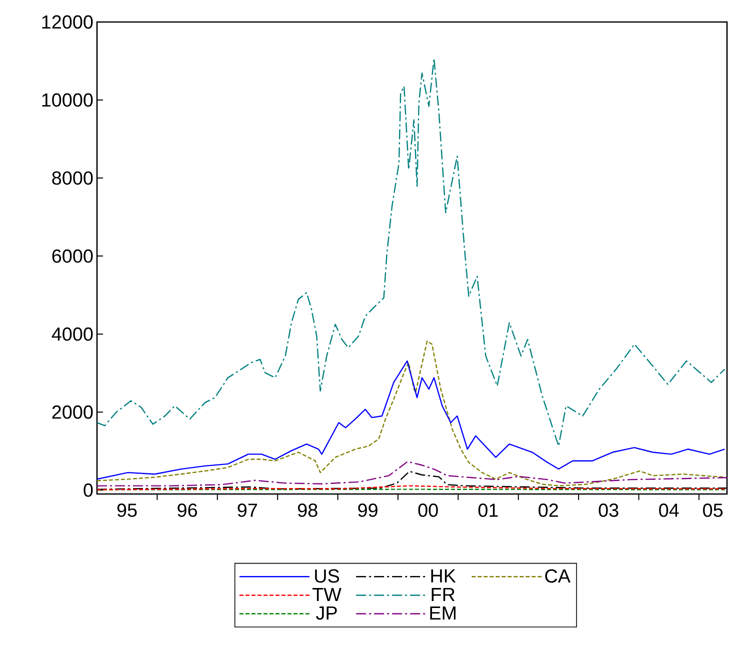  What do you see at coordinates (412, 473) in the screenshot?
I see `line-series` at bounding box center [412, 473].